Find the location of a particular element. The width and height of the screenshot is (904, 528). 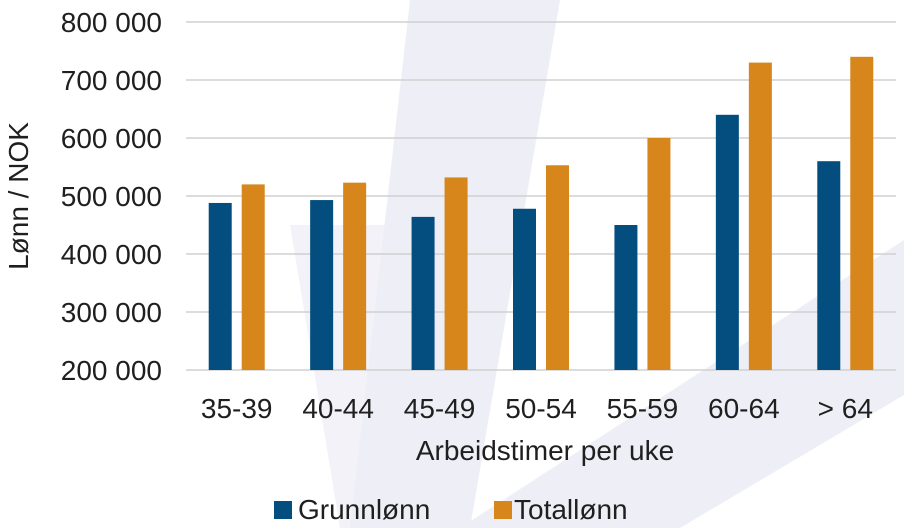

x-tick-label: 35-39 is located at coordinates (237, 408).